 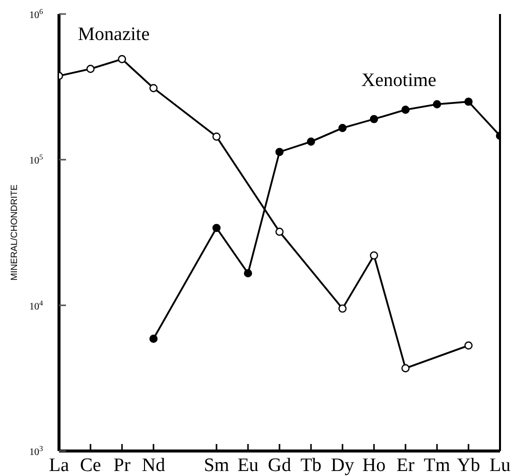 What do you see at coordinates (280, 465) in the screenshot?
I see `x-tick-label: Gd` at bounding box center [280, 465].